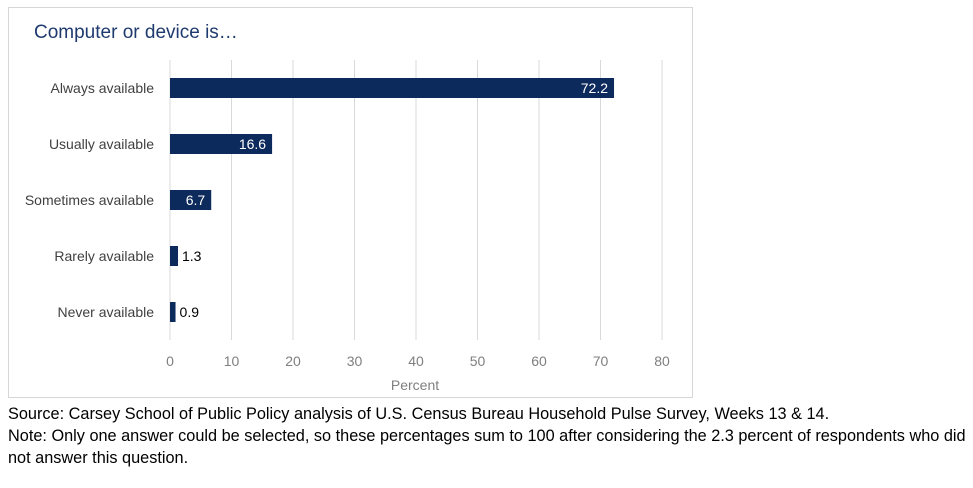 The image size is (973, 488). I want to click on category-label: Usually available, so click(101, 144).